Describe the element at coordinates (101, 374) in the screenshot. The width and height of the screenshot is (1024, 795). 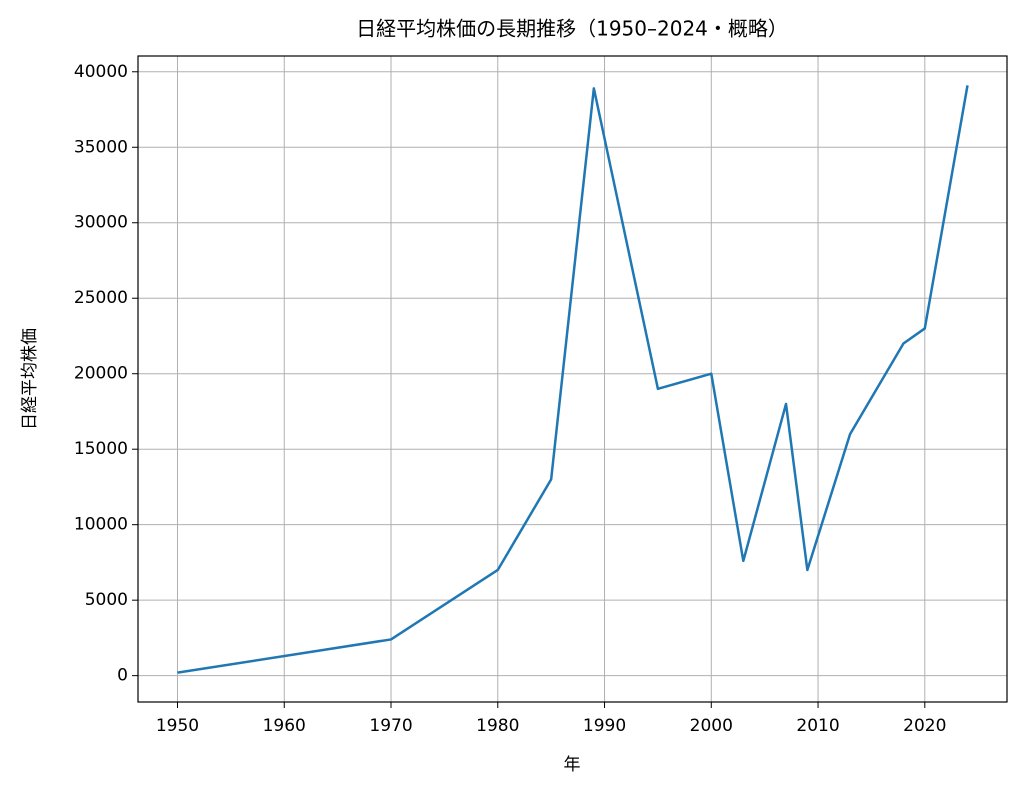
I see `y-tick-label: 20000` at that location.